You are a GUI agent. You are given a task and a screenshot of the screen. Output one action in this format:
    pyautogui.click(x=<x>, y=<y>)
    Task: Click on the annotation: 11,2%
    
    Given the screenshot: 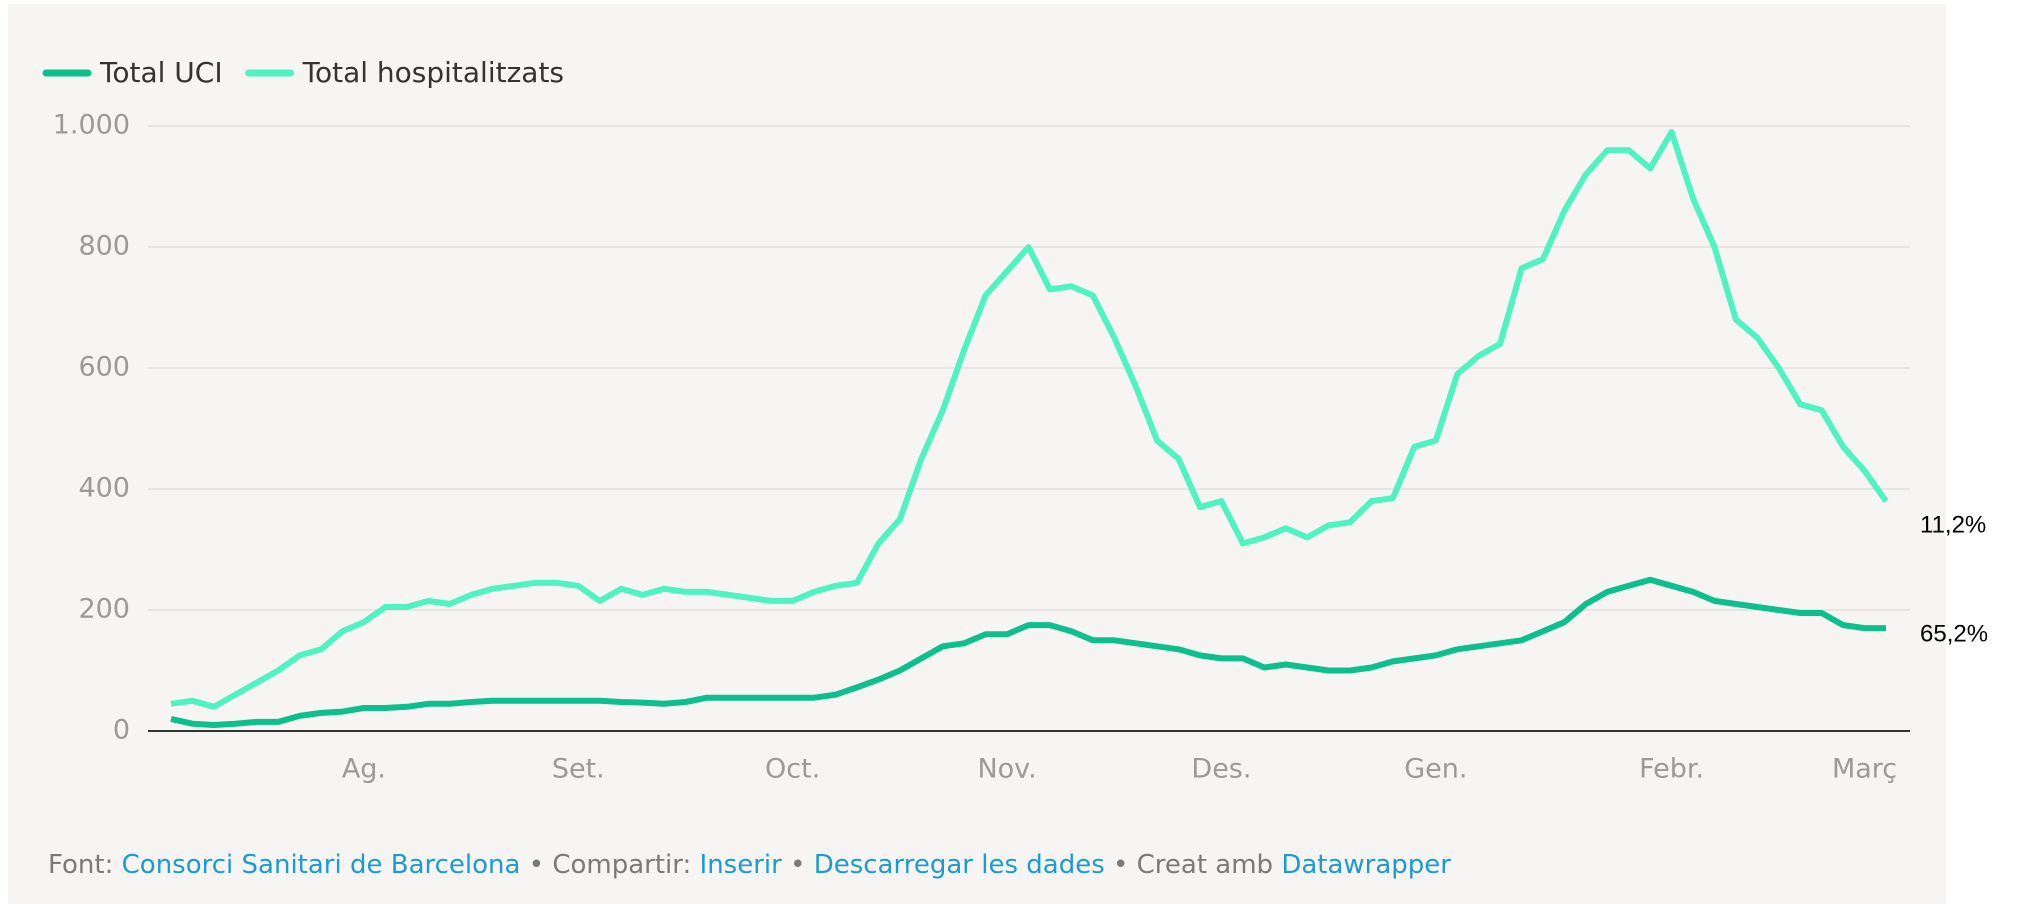 What is the action you would take?
    pyautogui.click(x=1953, y=524)
    